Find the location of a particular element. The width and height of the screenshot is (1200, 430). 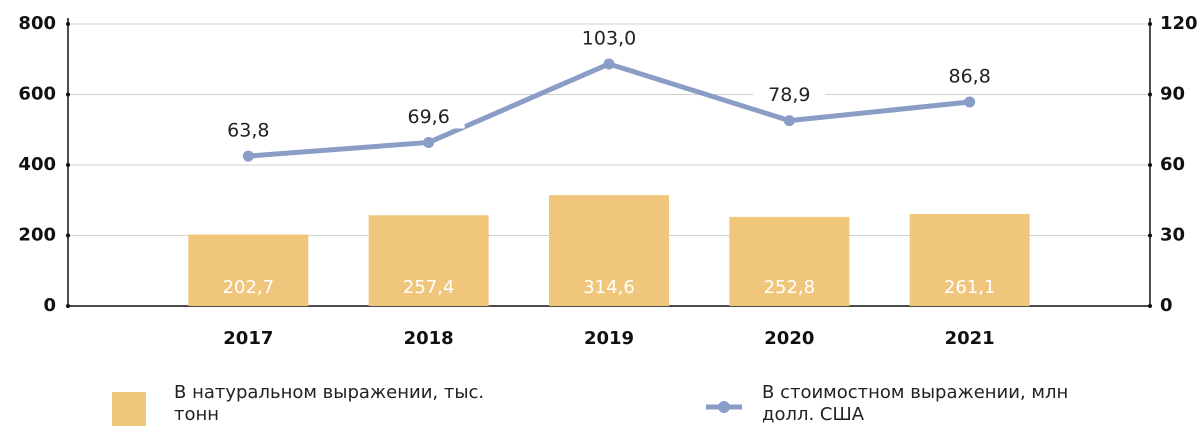

y2-tick-label: 0 is located at coordinates (1166, 305).